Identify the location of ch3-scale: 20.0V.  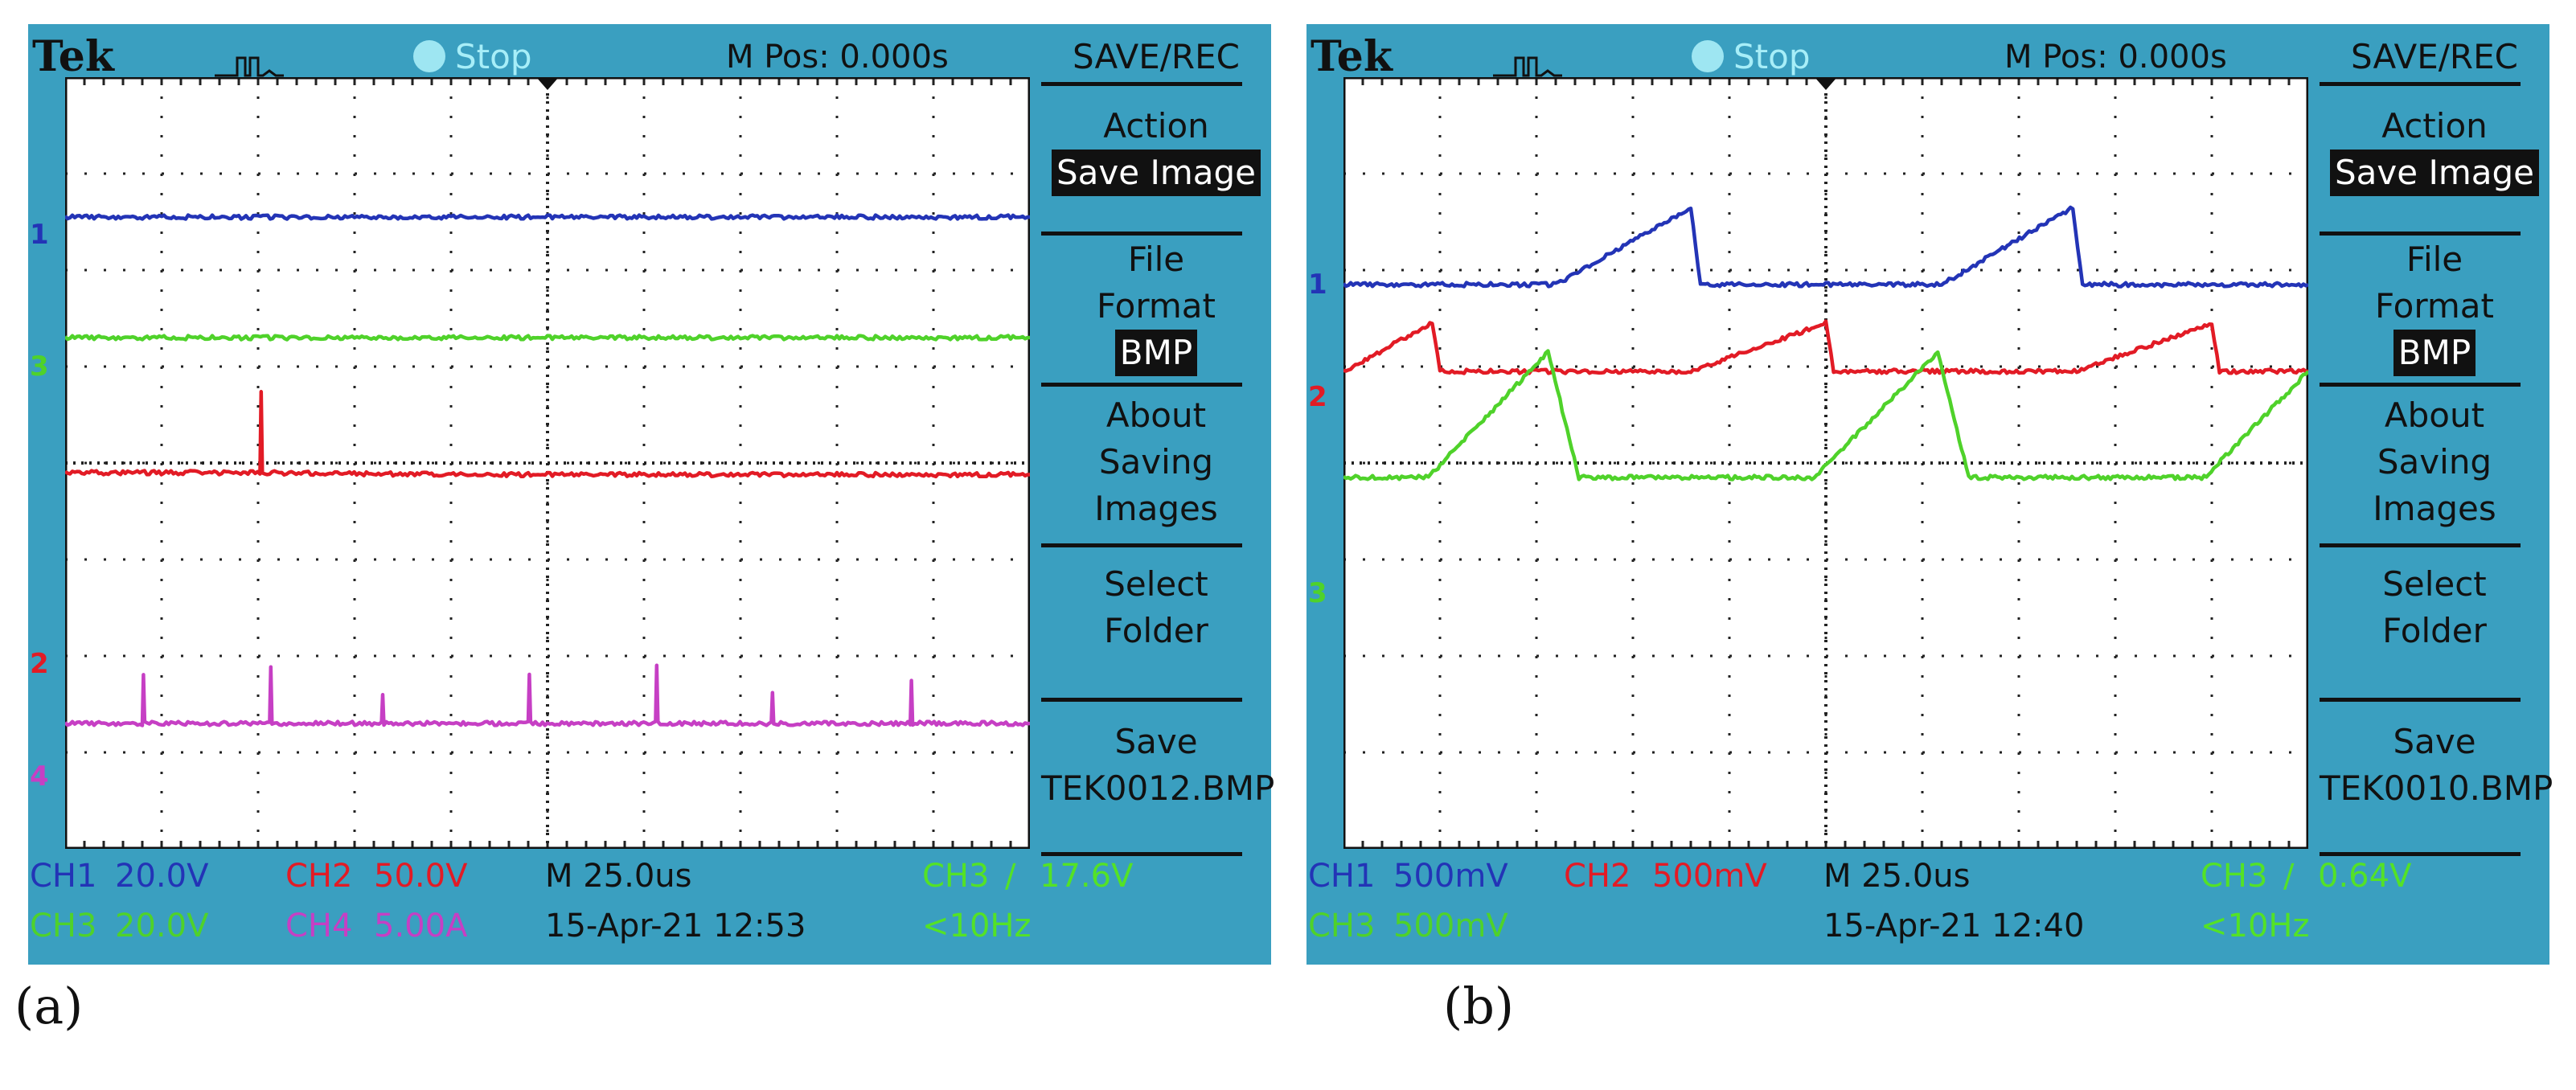
(162, 926).